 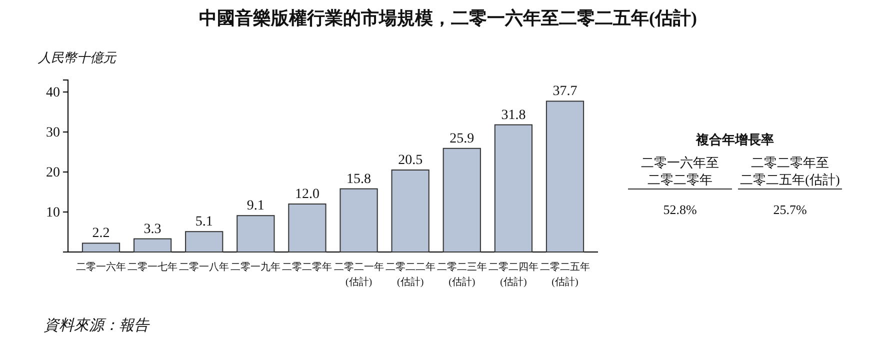 What do you see at coordinates (101, 234) in the screenshot?
I see `data-label: 2.2` at bounding box center [101, 234].